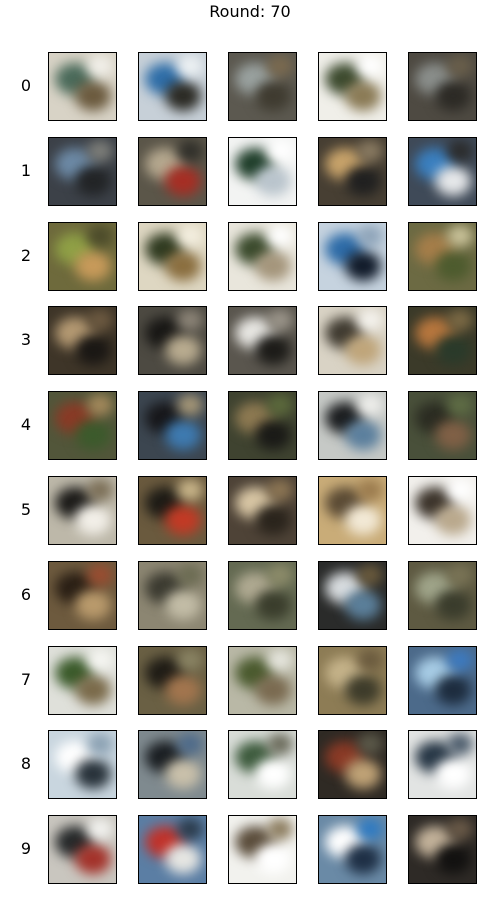 This screenshot has width=500, height=900. I want to click on row-label: 4, so click(26, 424).